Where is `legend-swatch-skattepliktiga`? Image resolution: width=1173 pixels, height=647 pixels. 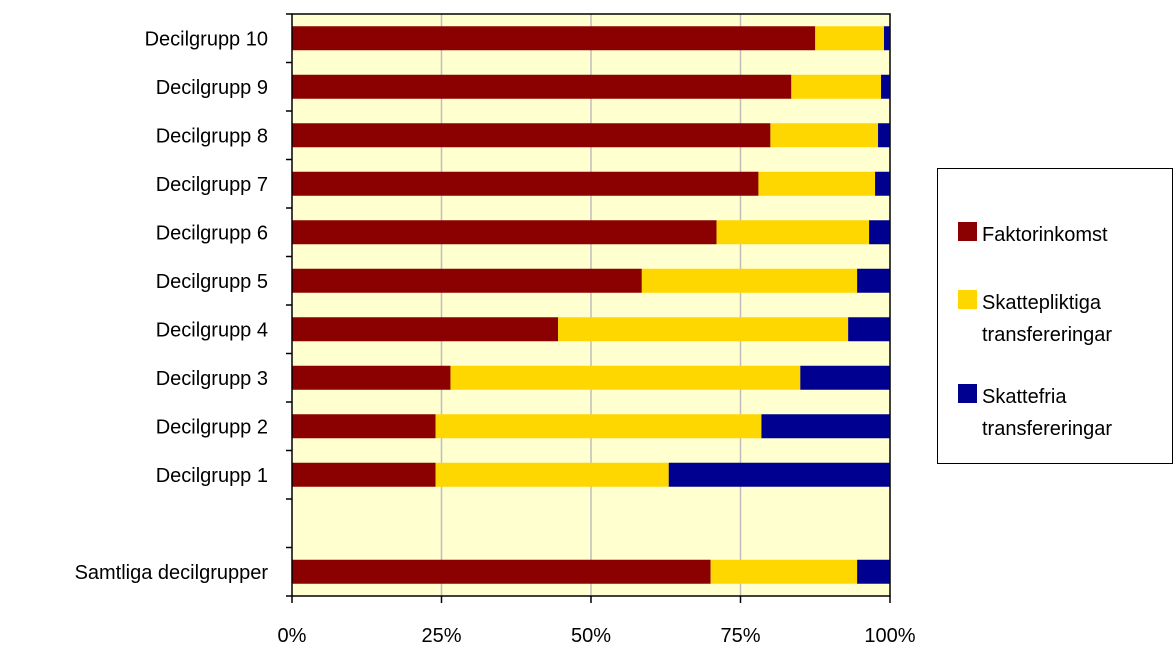 legend-swatch-skattepliktiga is located at coordinates (967, 299).